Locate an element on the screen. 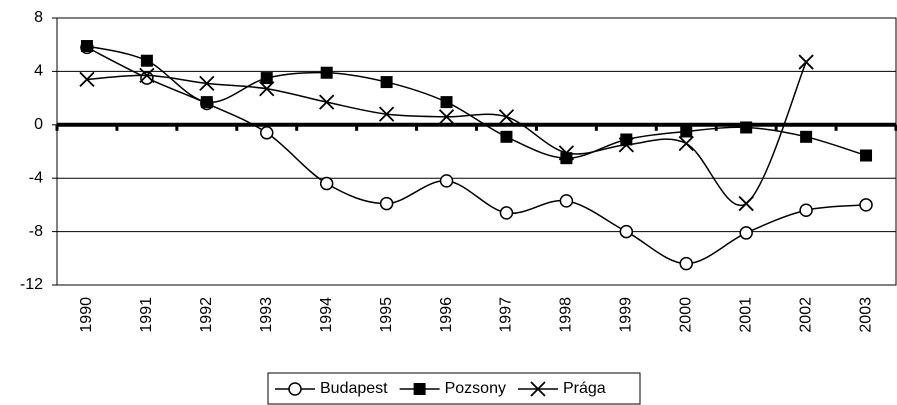 Image resolution: width=897 pixels, height=405 pixels. y-tick-label: 8 is located at coordinates (38, 17).